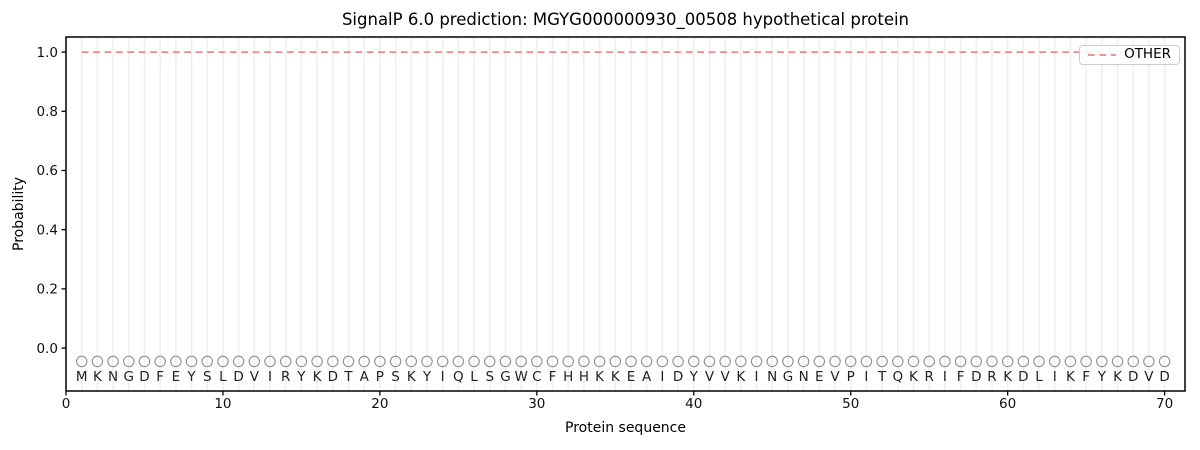 Image resolution: width=1200 pixels, height=450 pixels. Describe the element at coordinates (536, 404) in the screenshot. I see `x-tick-label: 30` at that location.